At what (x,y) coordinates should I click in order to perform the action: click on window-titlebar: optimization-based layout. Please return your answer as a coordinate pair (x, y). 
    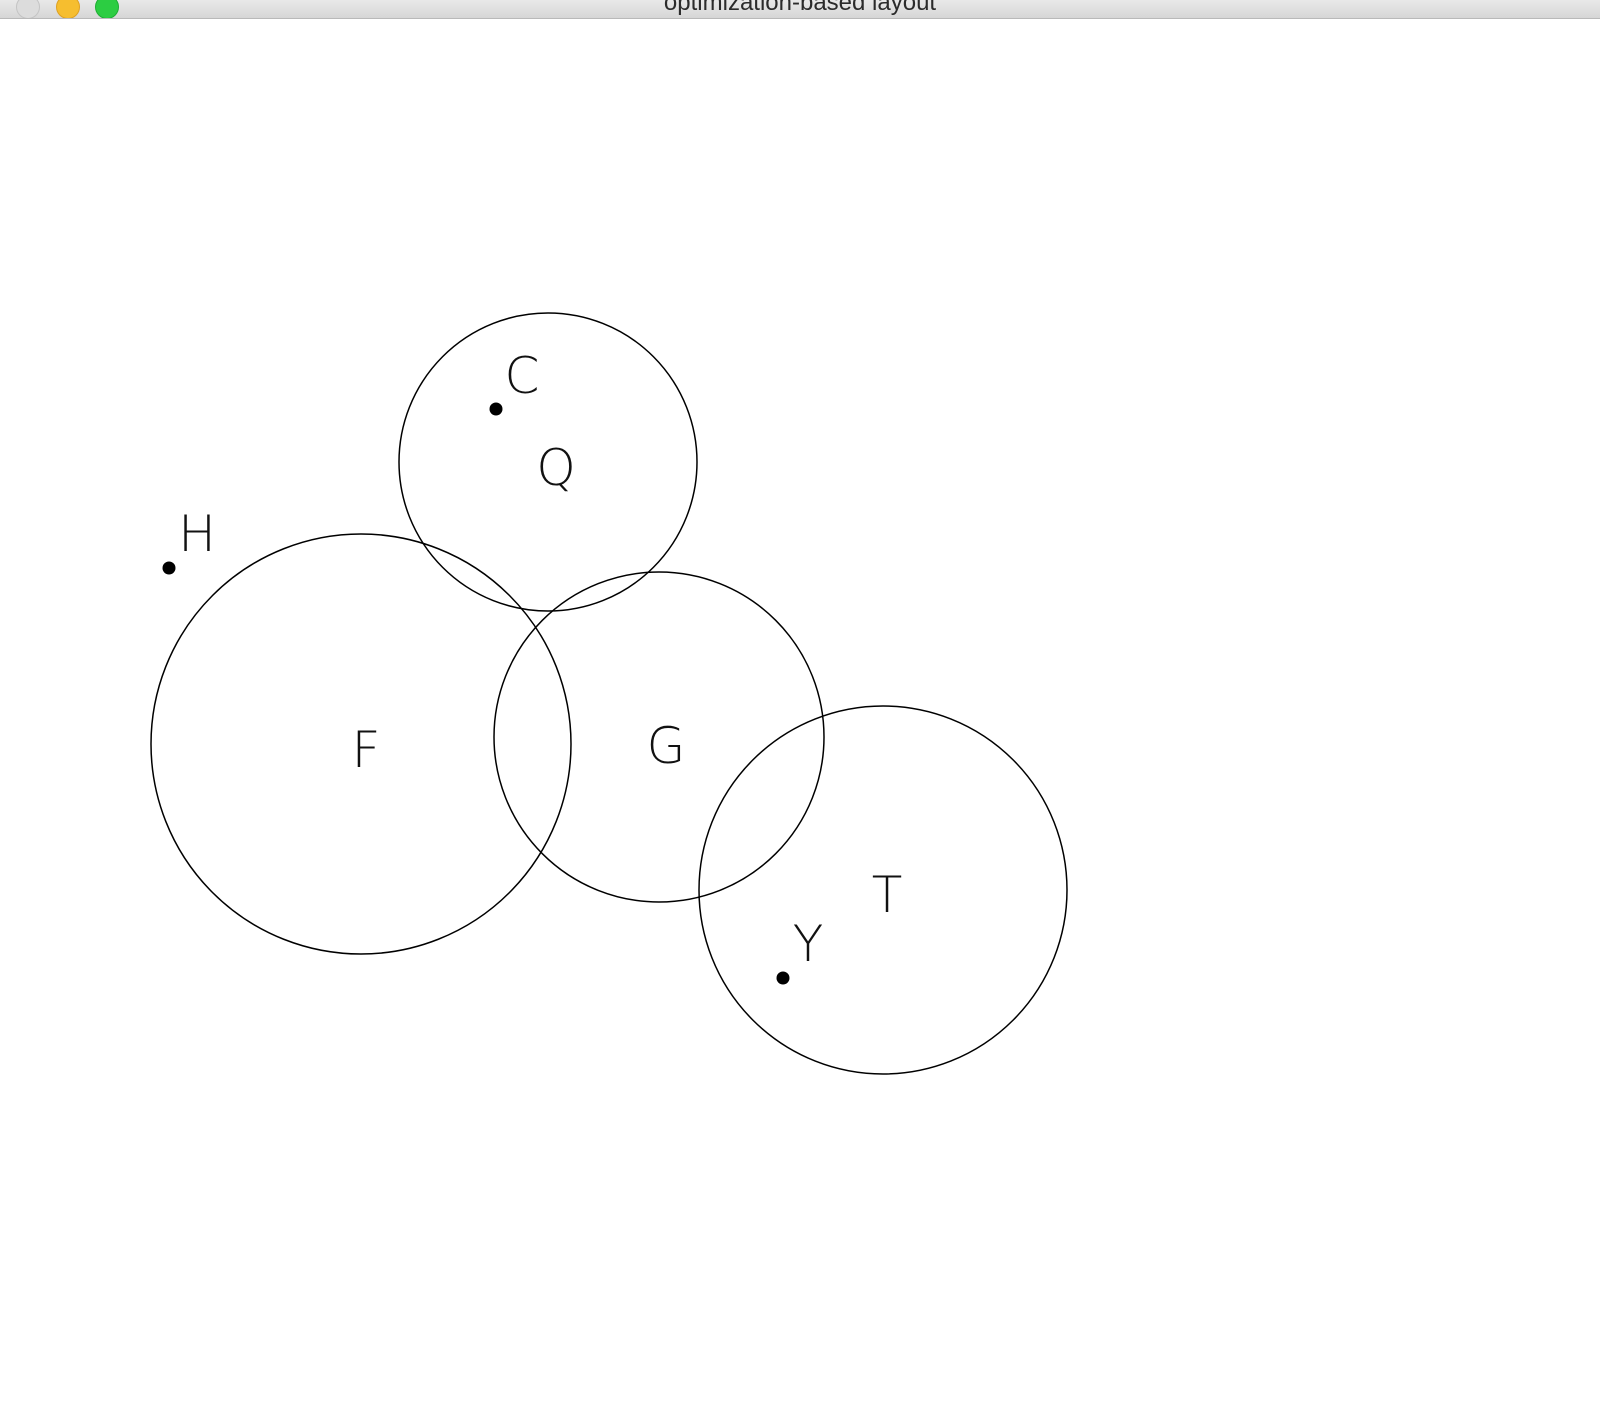
    Looking at the image, I should click on (800, 9).